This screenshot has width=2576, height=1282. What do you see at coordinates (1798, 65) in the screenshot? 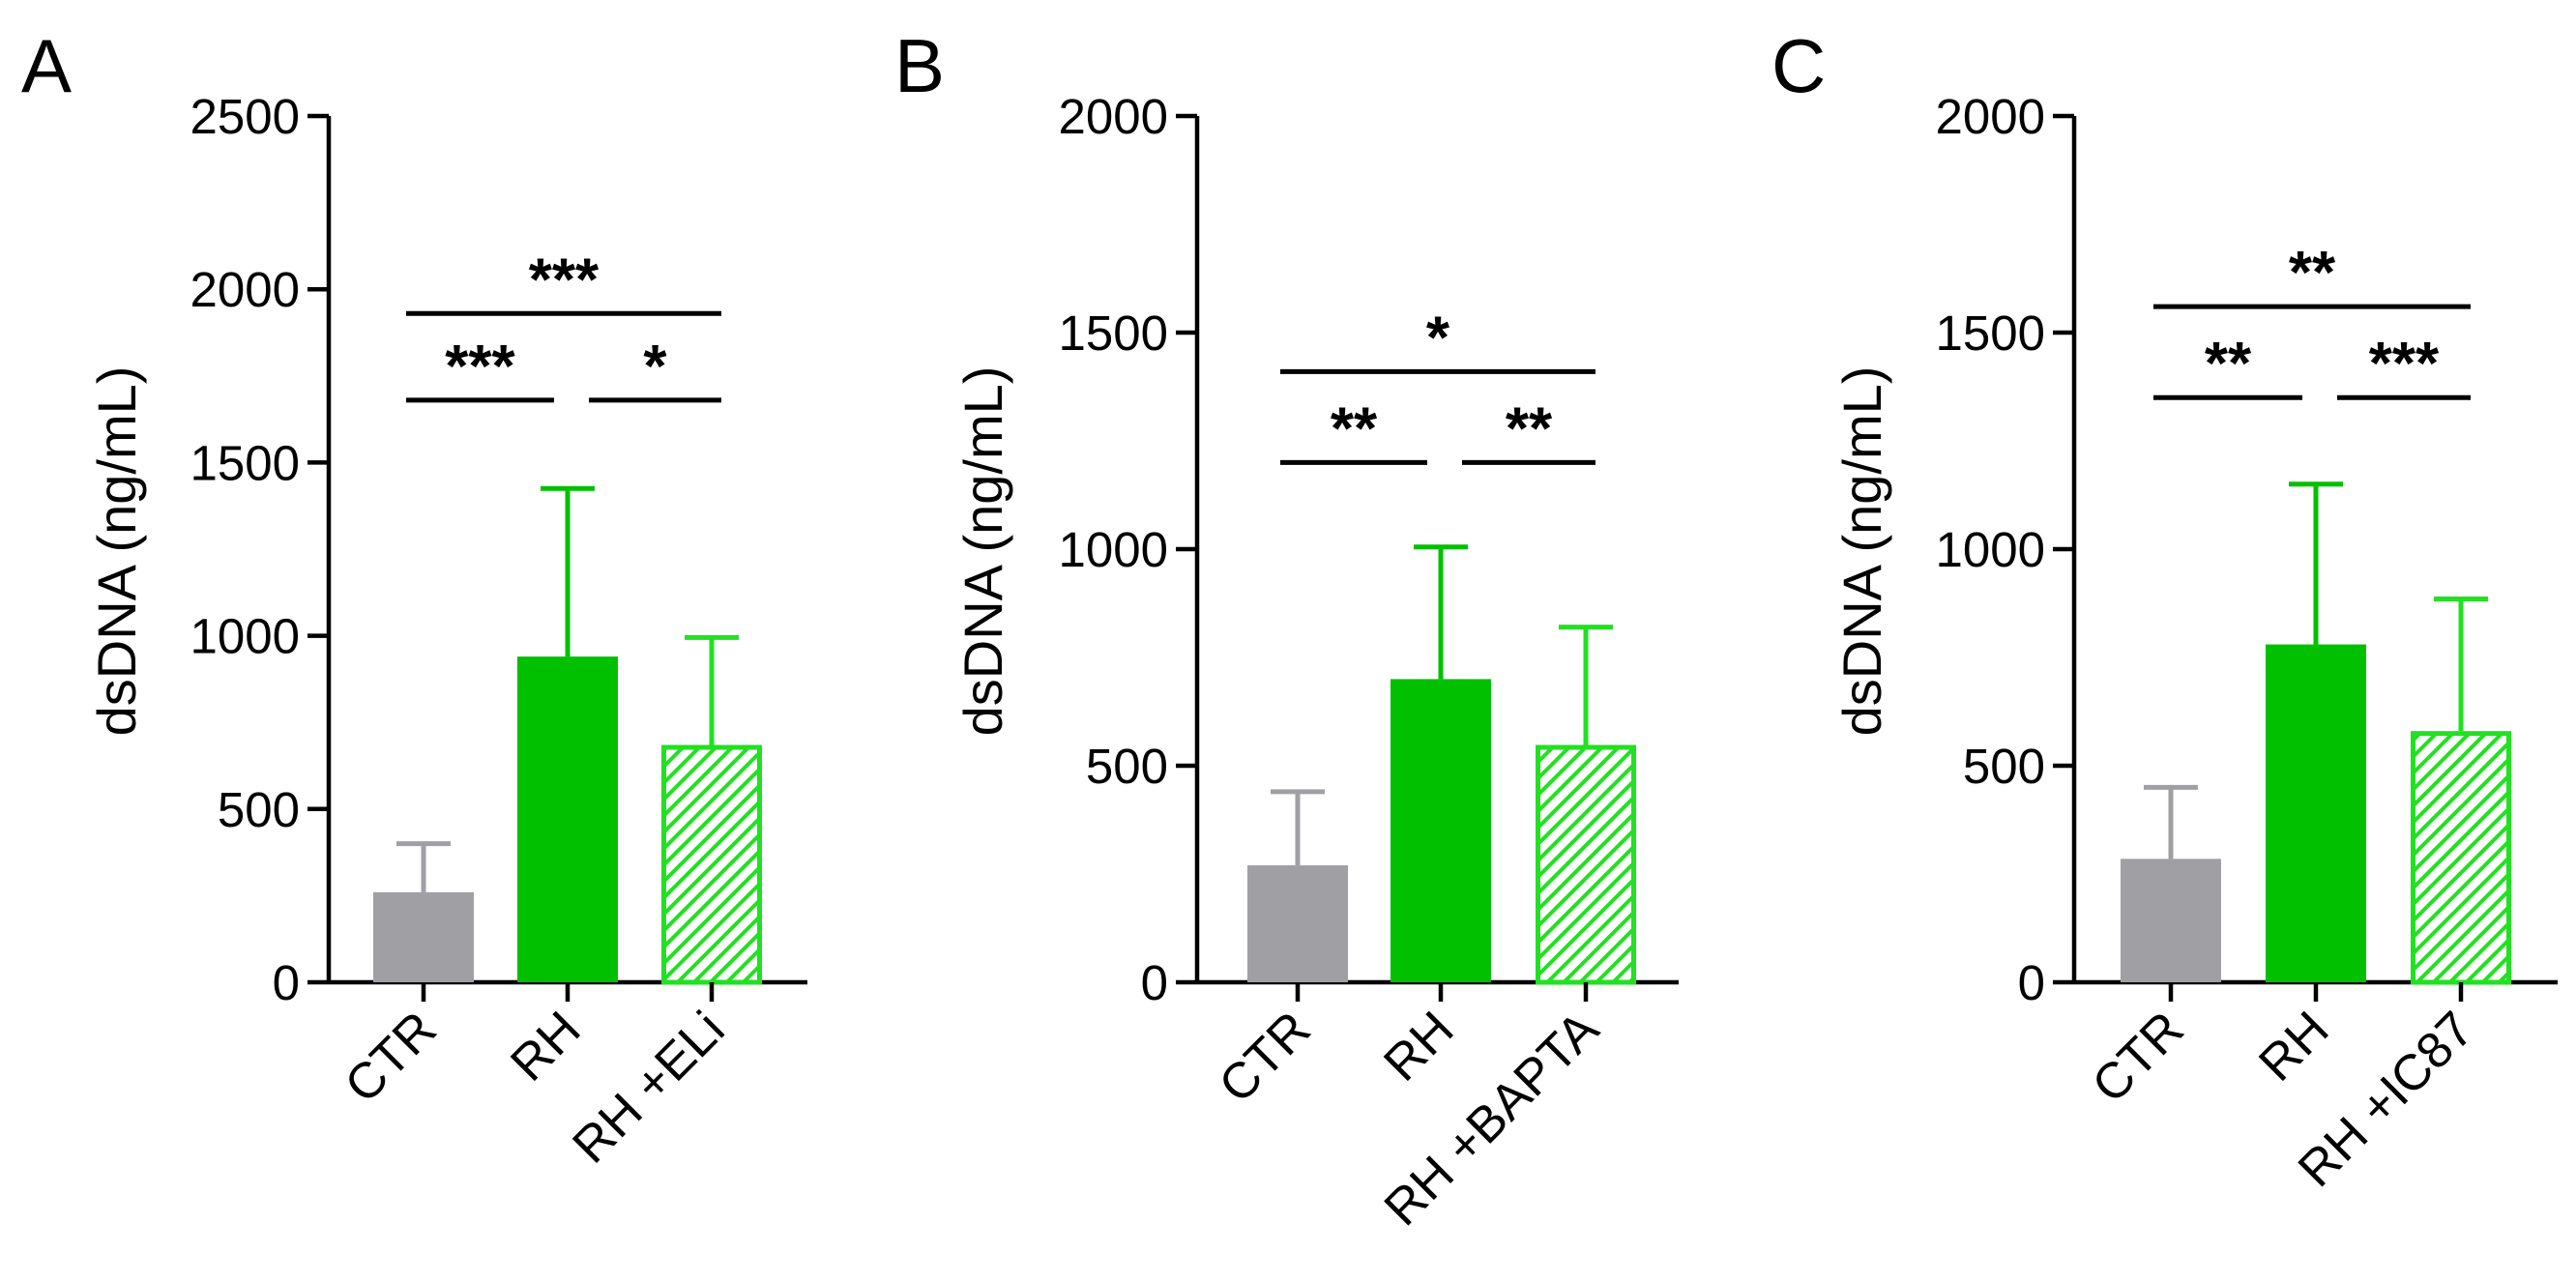
I see `panel-label: C` at bounding box center [1798, 65].